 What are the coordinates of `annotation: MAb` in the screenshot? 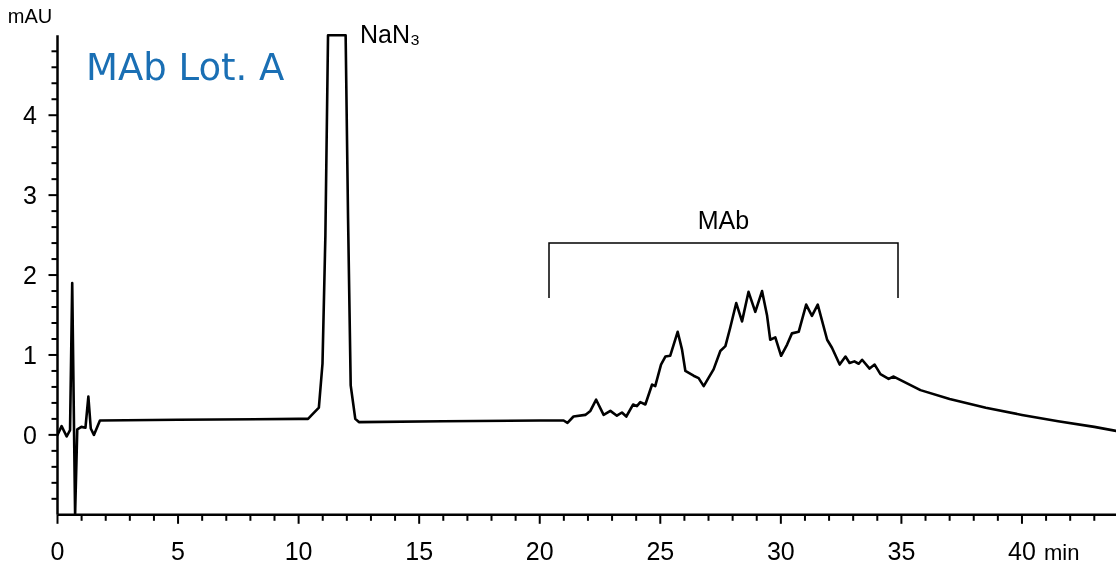 It's located at (723, 220).